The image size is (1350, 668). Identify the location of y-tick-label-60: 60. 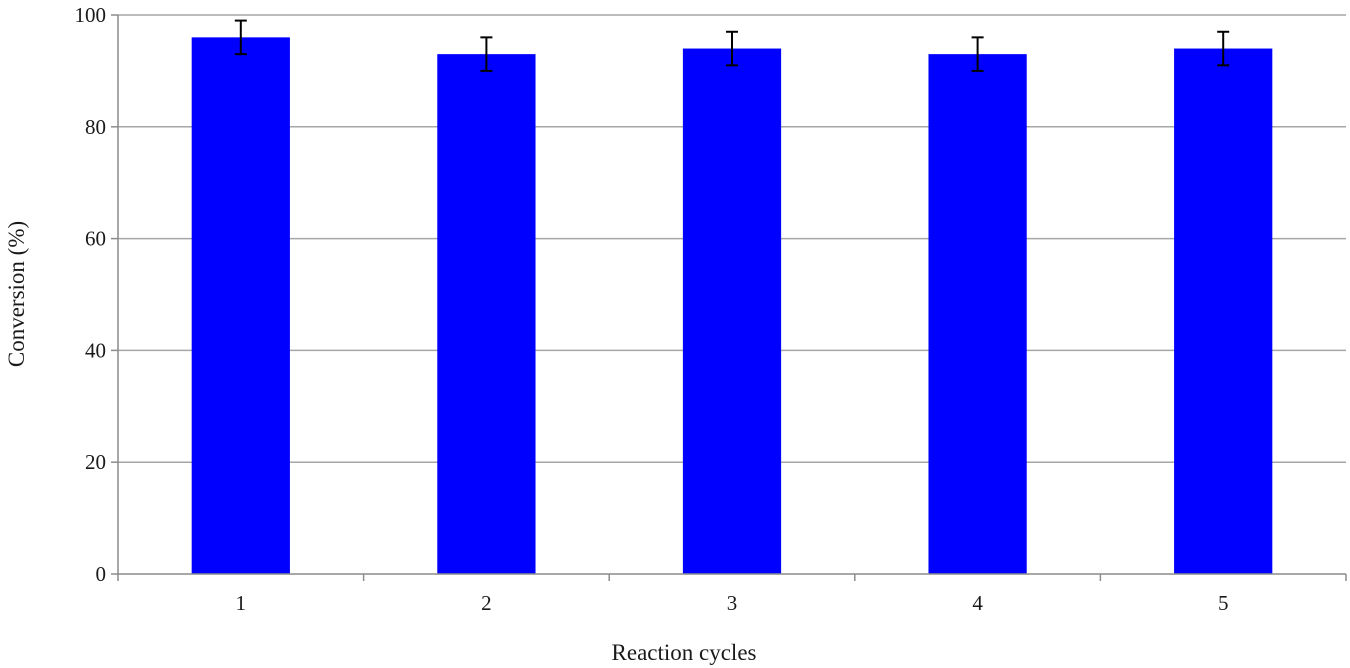
(95, 239).